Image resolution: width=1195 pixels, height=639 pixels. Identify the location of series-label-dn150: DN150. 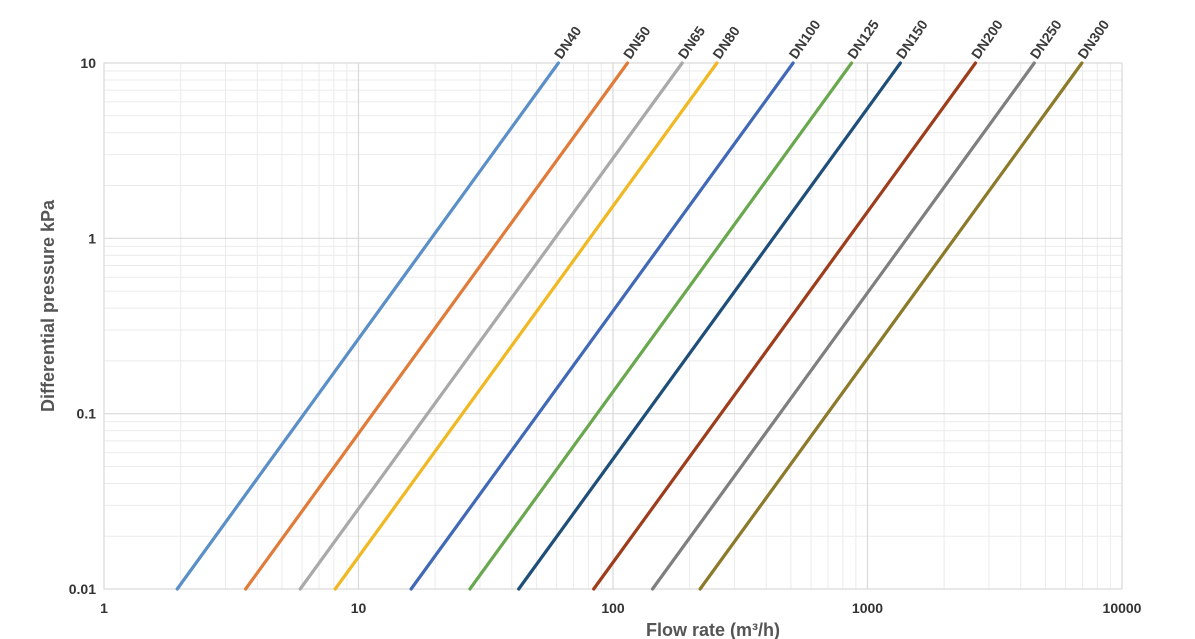
(912, 39).